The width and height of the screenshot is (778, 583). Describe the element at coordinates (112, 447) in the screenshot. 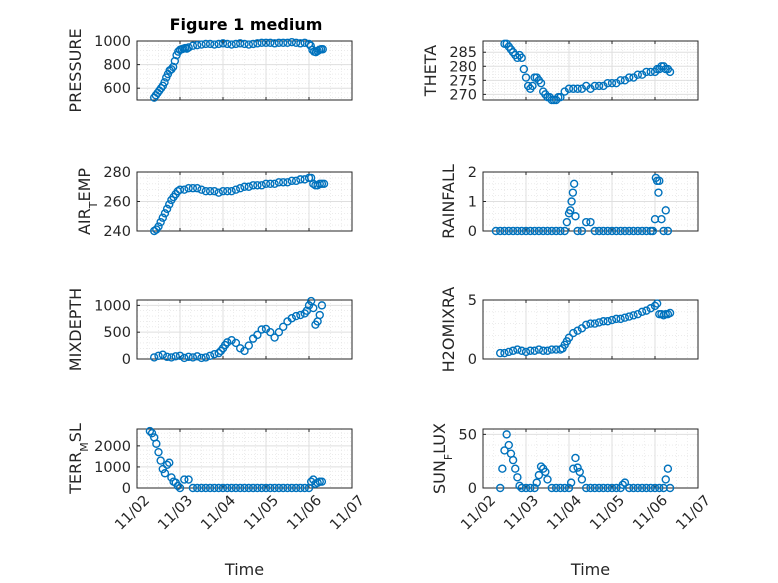

I see `y-tick-label: 2000` at that location.